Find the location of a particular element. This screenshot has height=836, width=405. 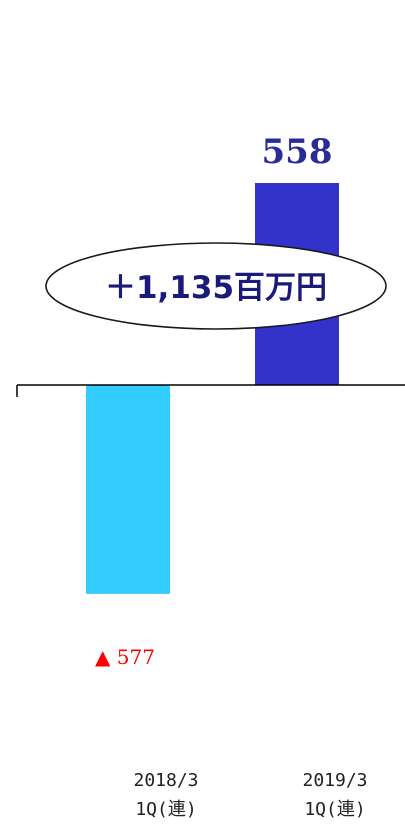

value-label-2018-3: ▲ 577 is located at coordinates (125, 657).